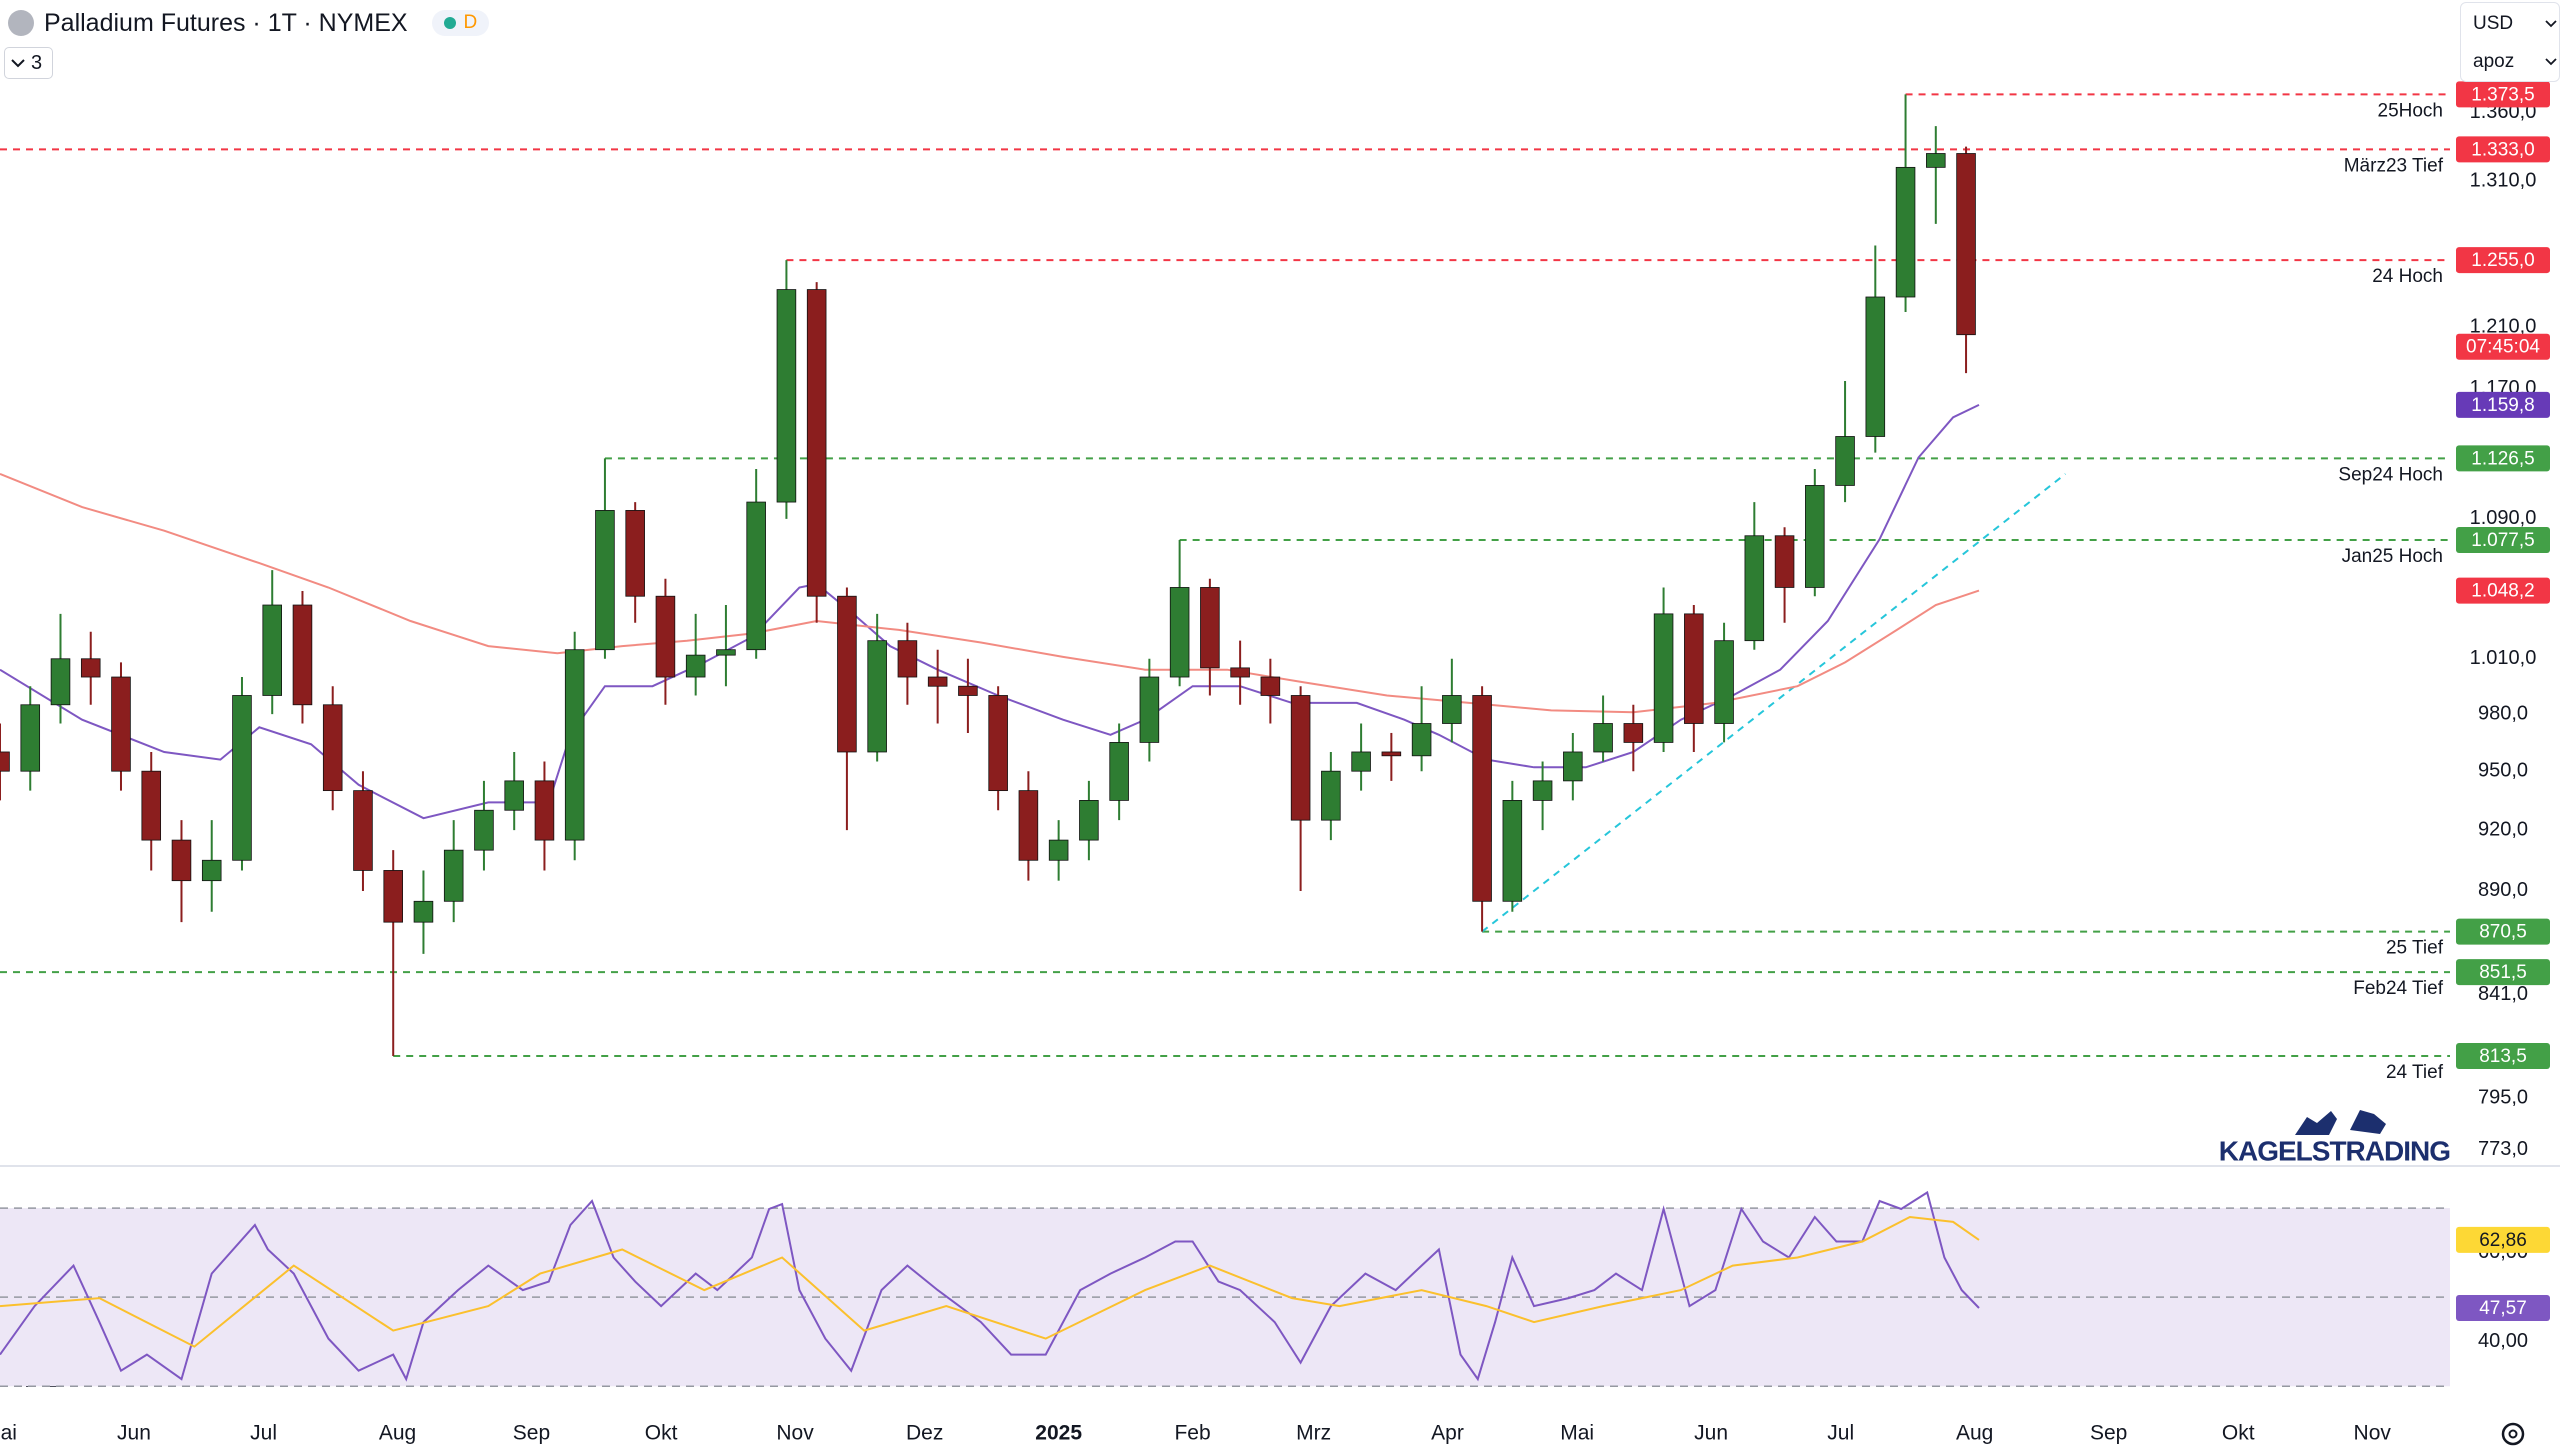 The image size is (2560, 1450). I want to click on symbol-header: Palladium Futures · 1T · NYMEX D, so click(249, 23).